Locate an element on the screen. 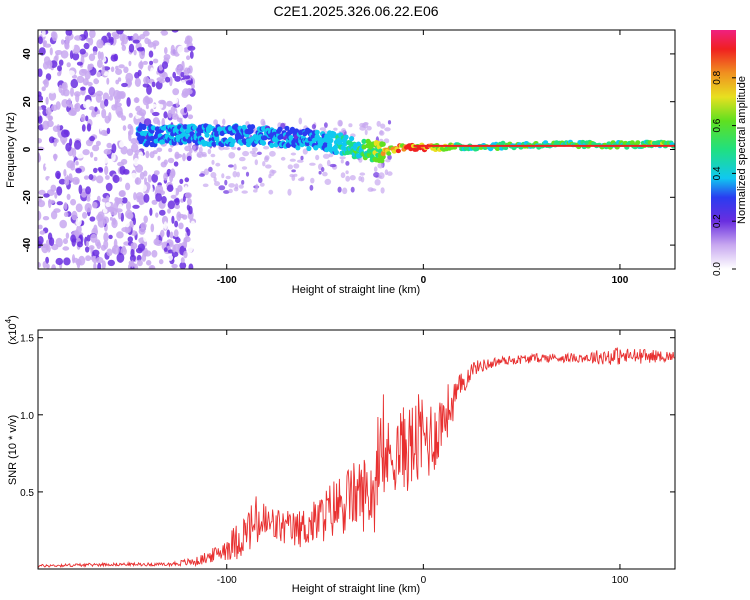 The height and width of the screenshot is (600, 750). snr-multiplier-exponent: 4 is located at coordinates (8, 320).